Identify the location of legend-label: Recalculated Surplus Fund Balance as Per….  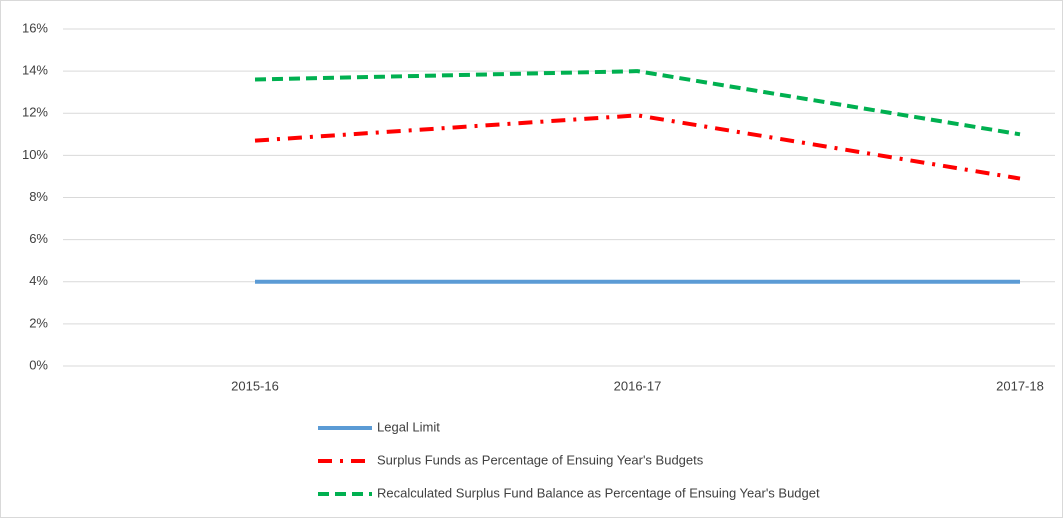
(598, 492).